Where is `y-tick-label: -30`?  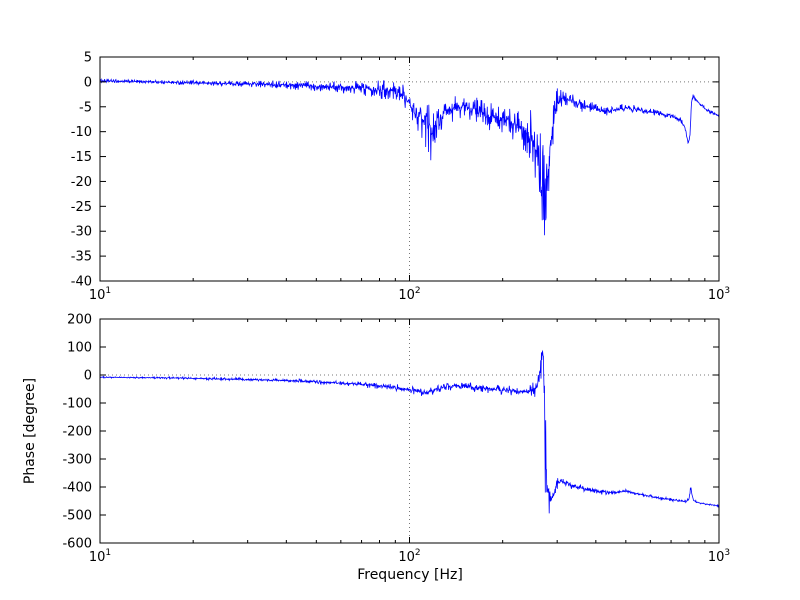 y-tick-label: -30 is located at coordinates (81, 232).